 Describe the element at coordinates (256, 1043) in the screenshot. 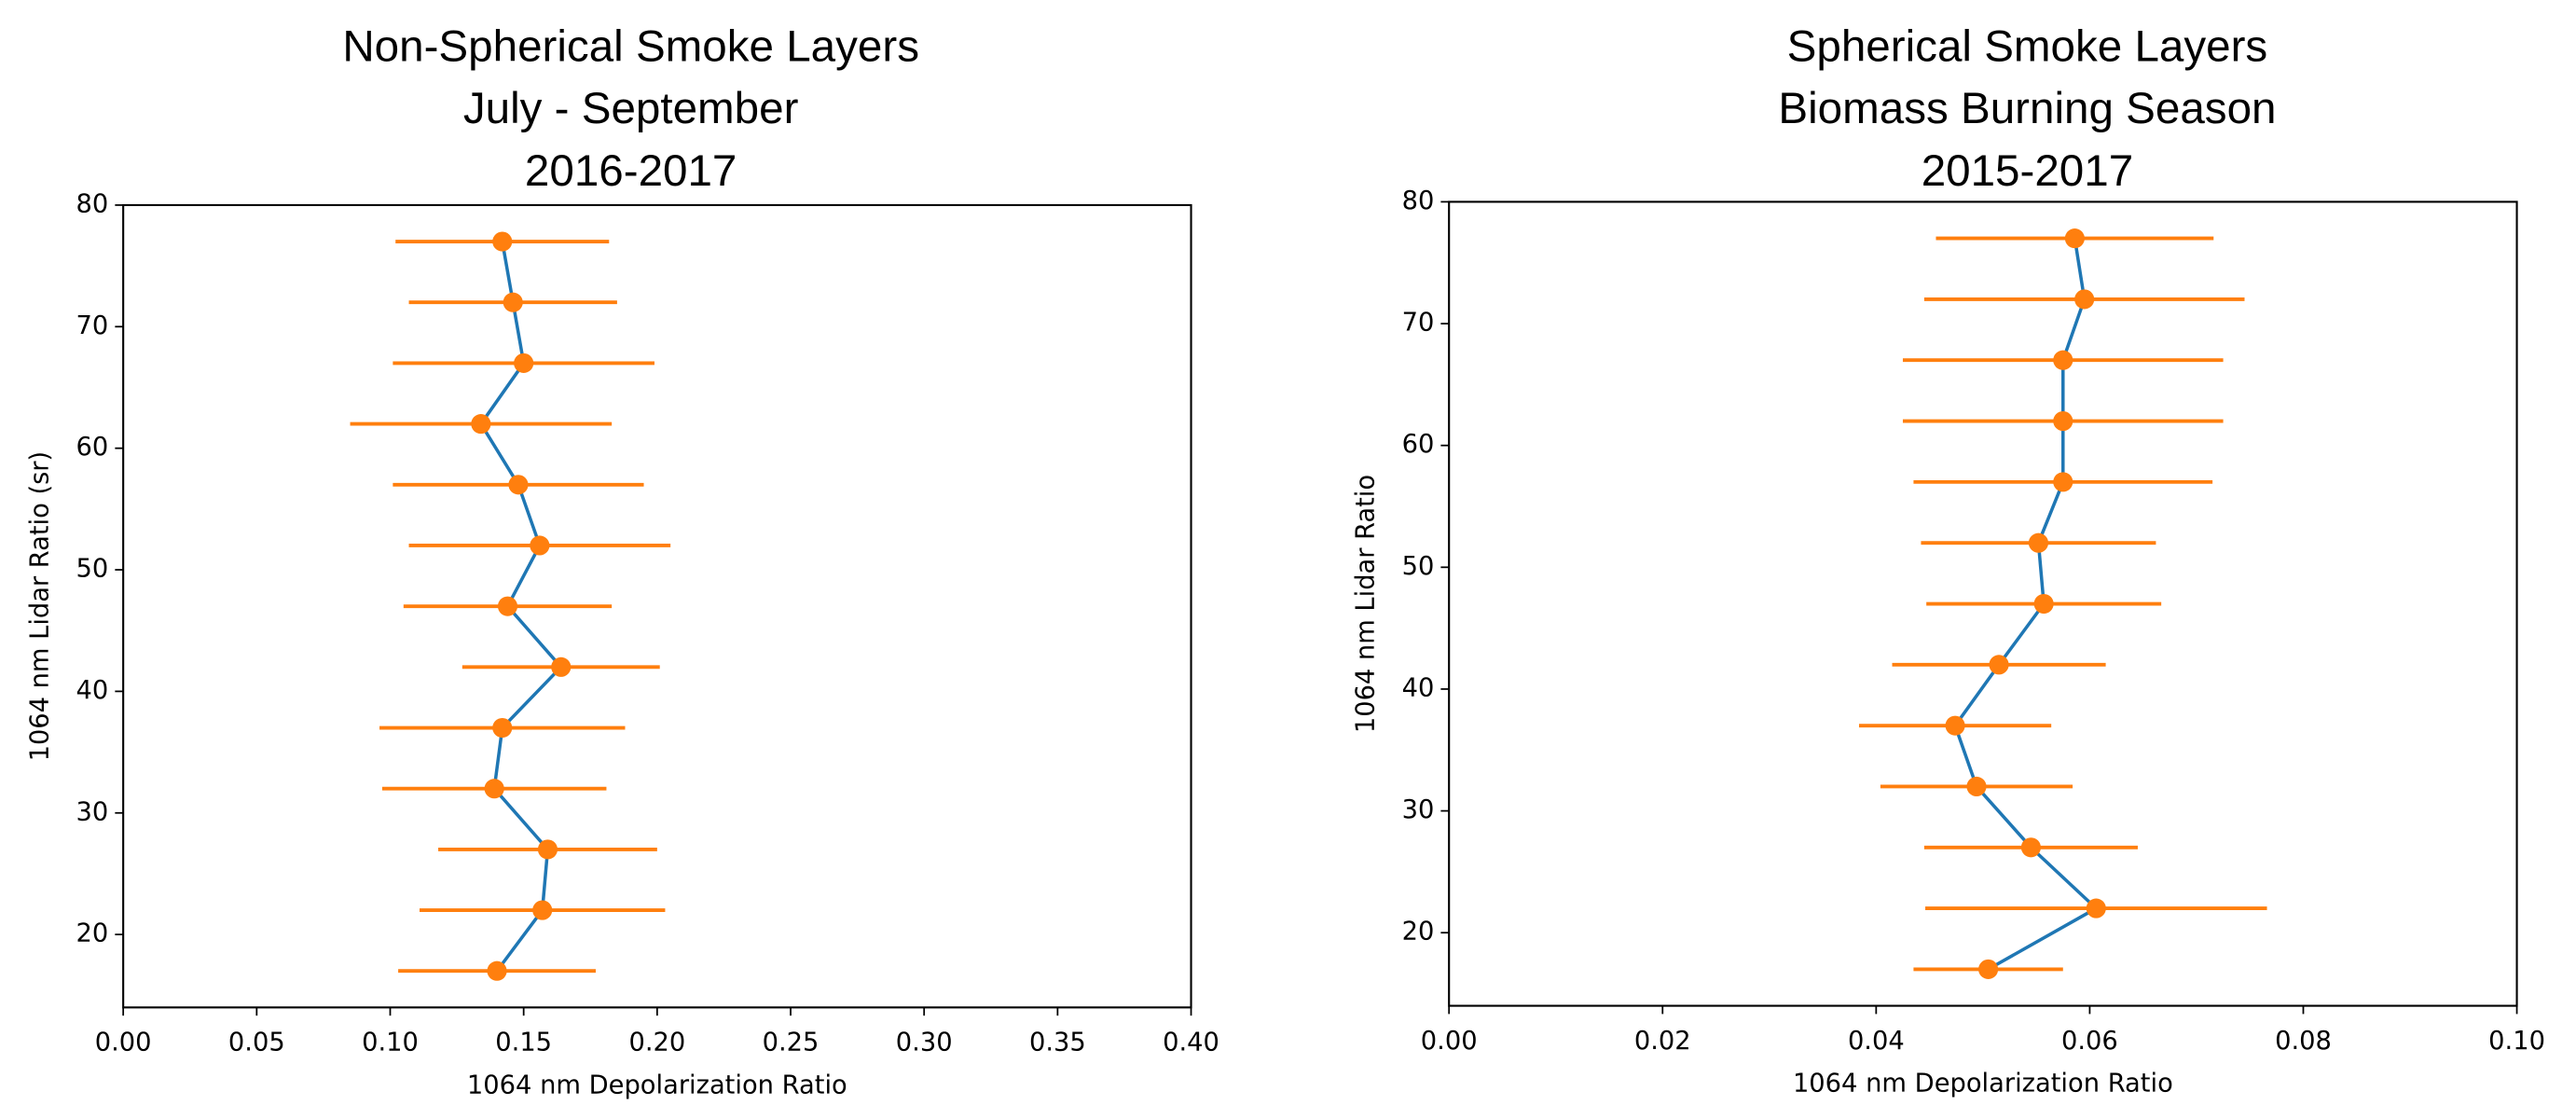

I see `x-tick-label: 0.05` at that location.